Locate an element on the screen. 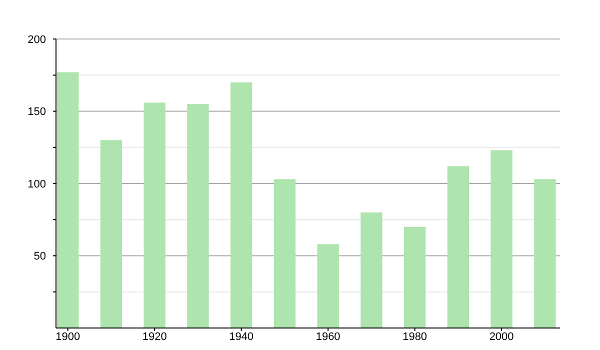 The image size is (600, 350). x-tick-label: 1920 is located at coordinates (154, 337).